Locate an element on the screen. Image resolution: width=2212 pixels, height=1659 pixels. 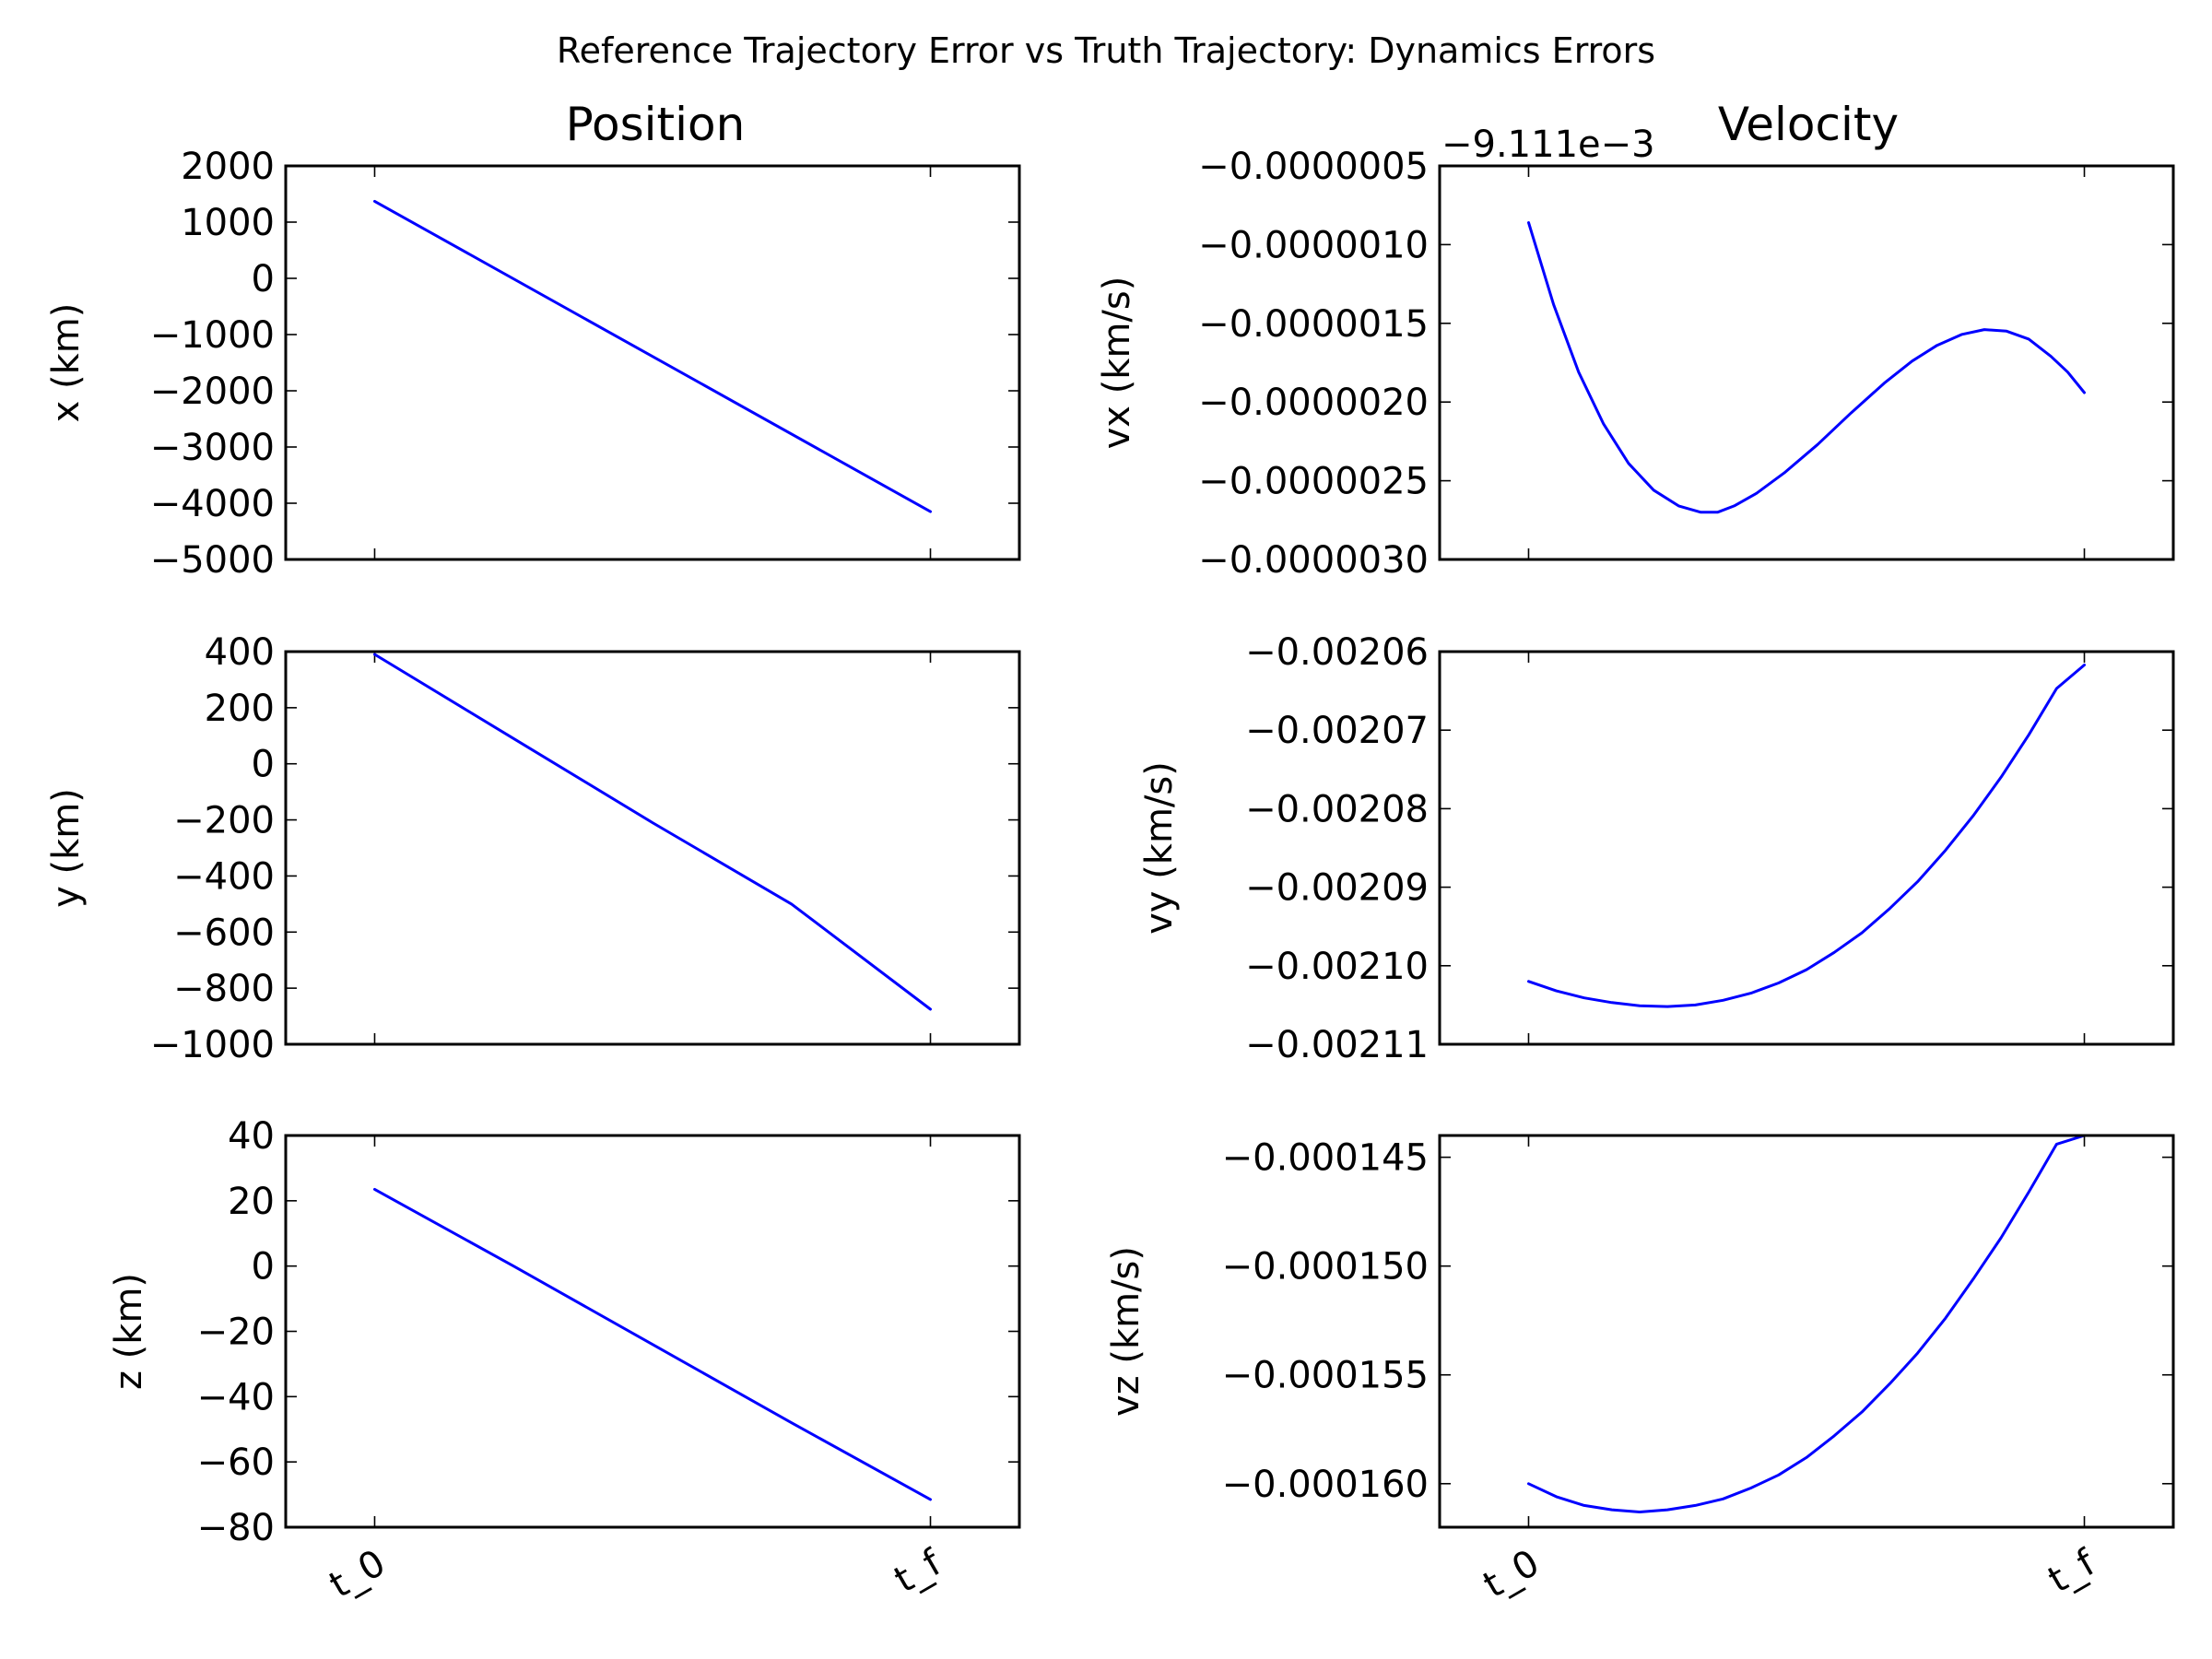
y-tick-label: −0.00211 is located at coordinates (1337, 1045).